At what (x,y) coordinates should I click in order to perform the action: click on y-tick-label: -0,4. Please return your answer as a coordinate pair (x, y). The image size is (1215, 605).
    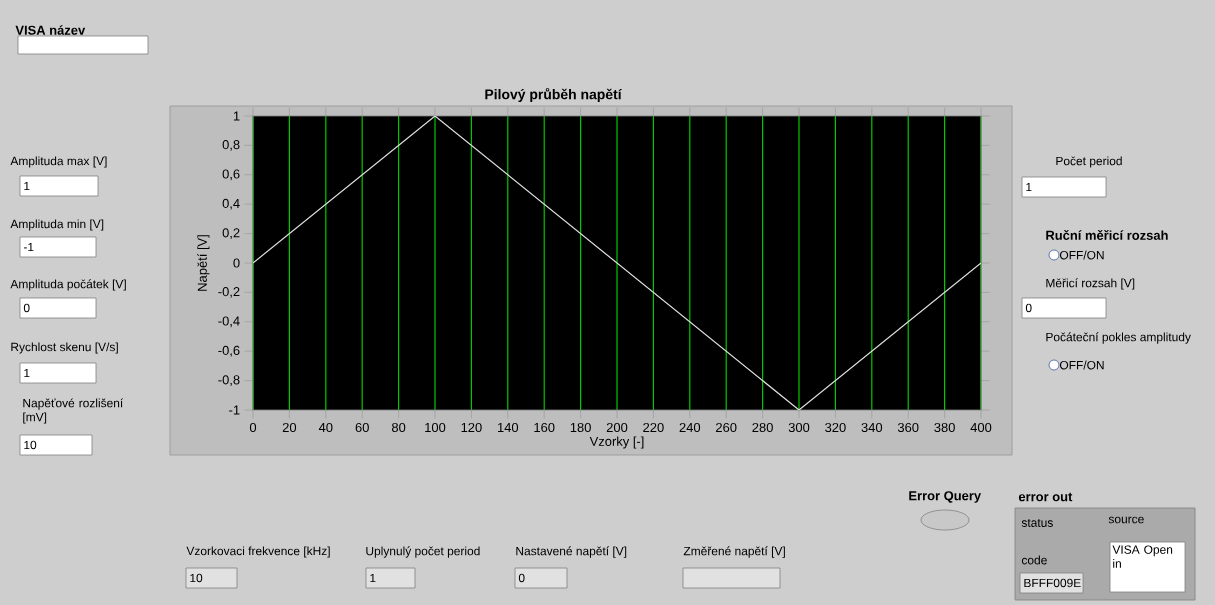
    Looking at the image, I should click on (229, 322).